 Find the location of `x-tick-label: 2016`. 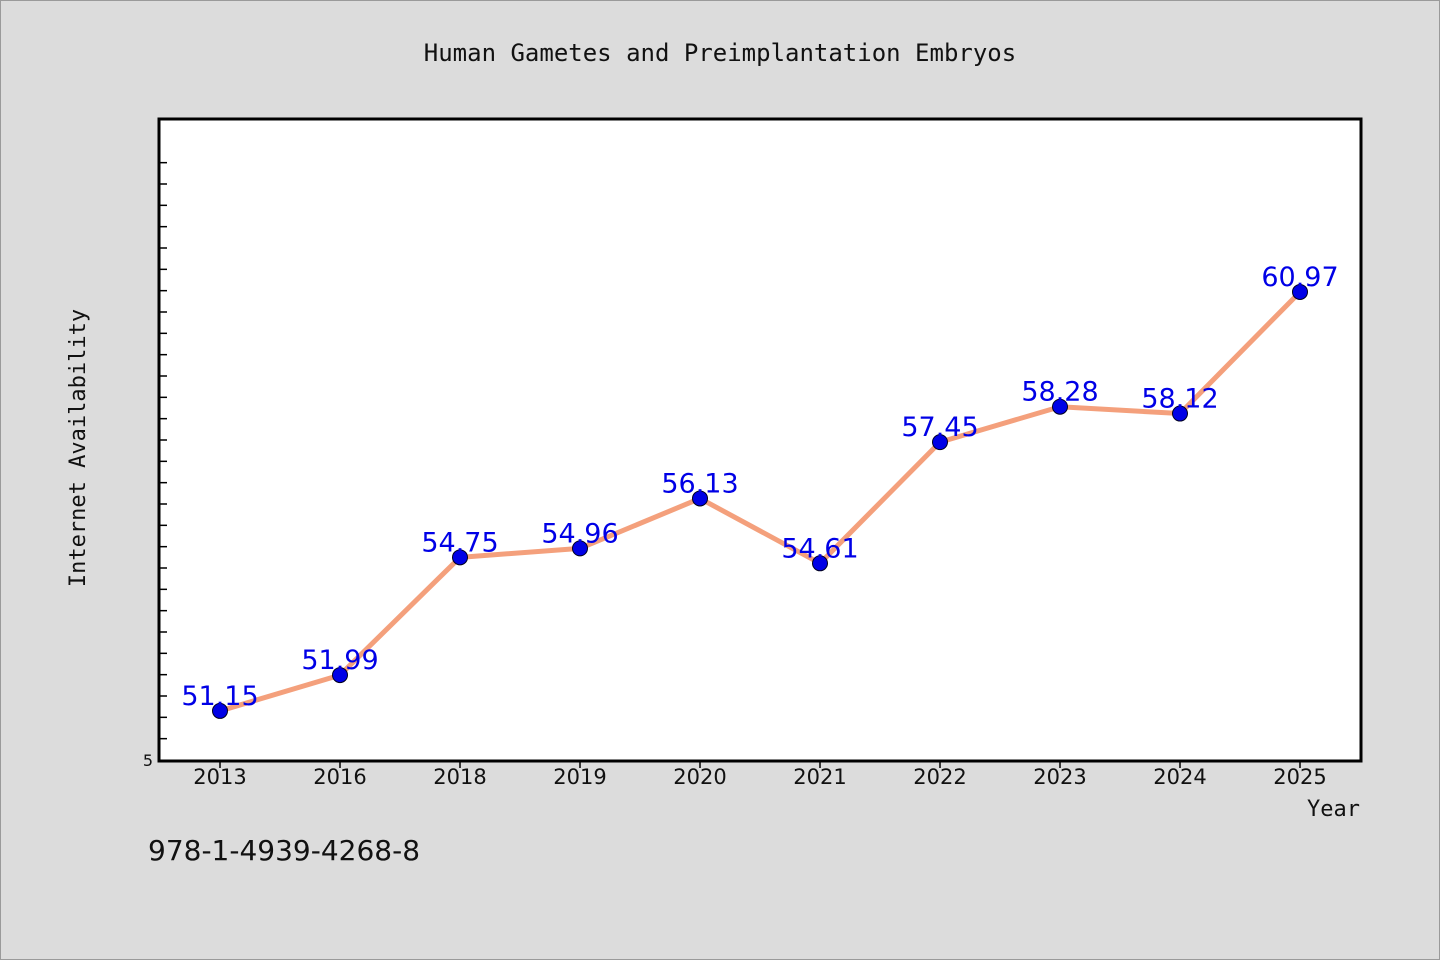

x-tick-label: 2016 is located at coordinates (339, 777).